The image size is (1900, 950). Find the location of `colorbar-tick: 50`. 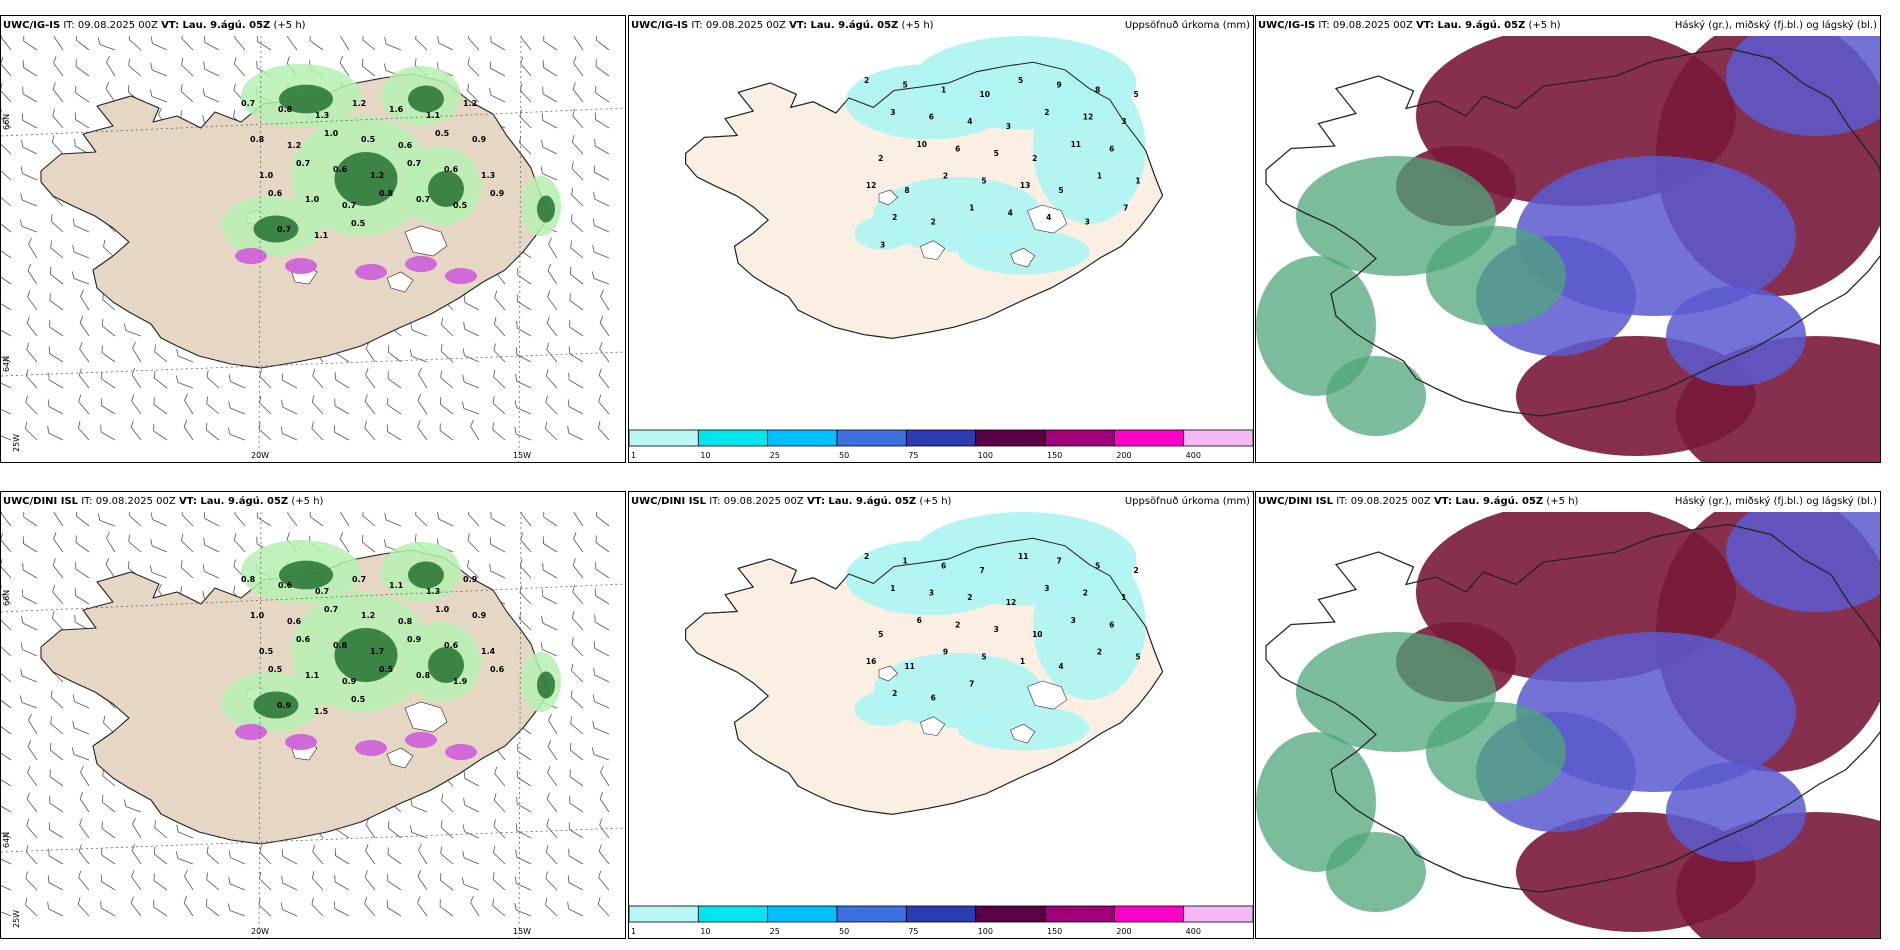

colorbar-tick: 50 is located at coordinates (844, 931).